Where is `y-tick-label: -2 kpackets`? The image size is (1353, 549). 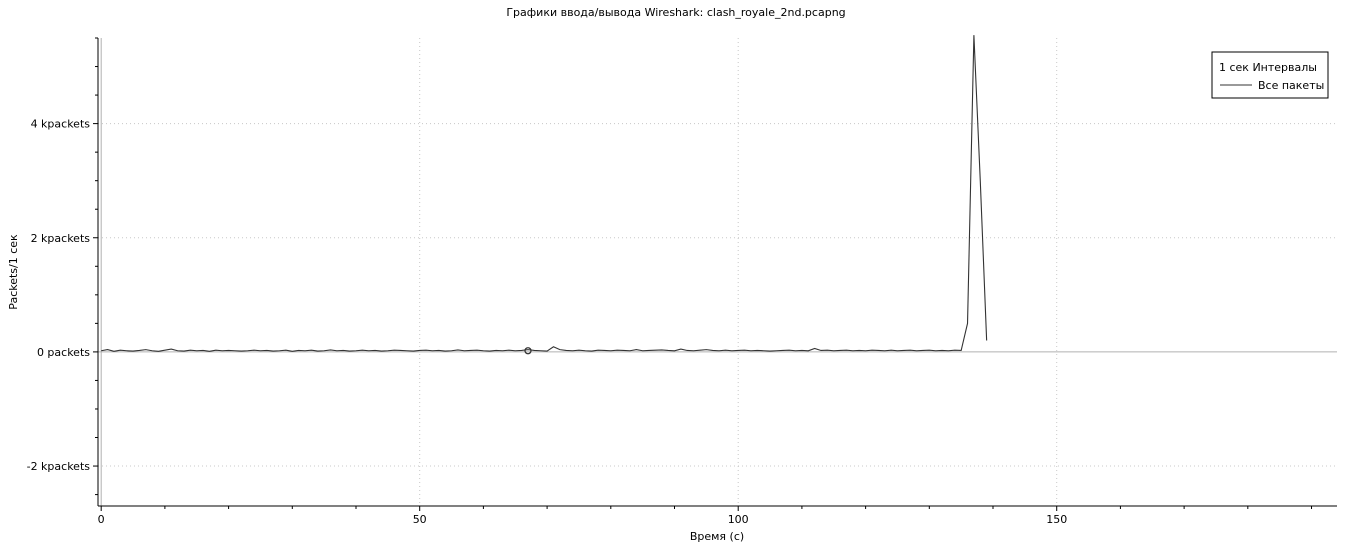
y-tick-label: -2 kpackets is located at coordinates (59, 466).